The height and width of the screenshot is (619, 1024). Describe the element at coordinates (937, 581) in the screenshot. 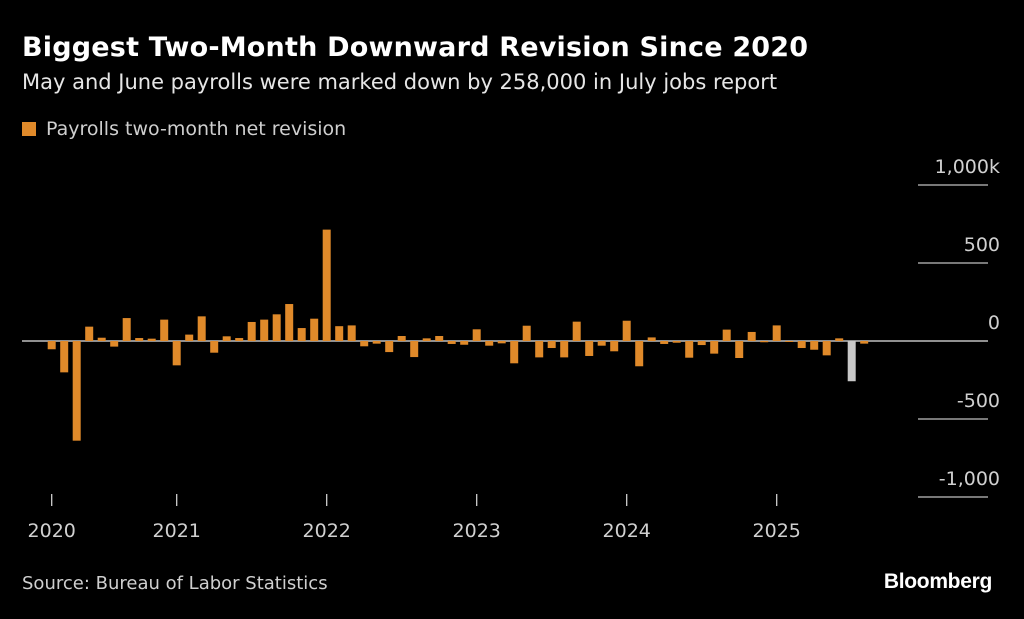

I see `bloomberg-logo: Bloomberg` at that location.